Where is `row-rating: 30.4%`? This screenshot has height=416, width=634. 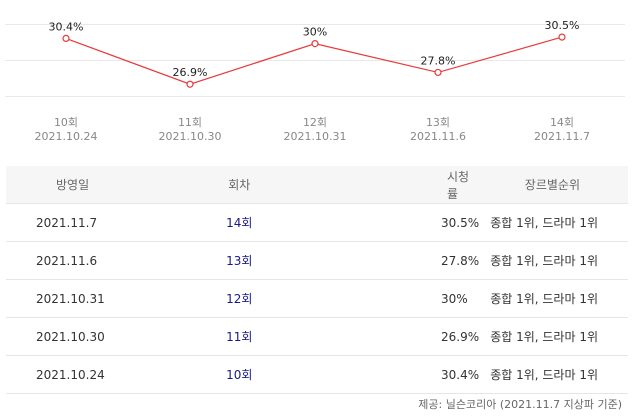 row-rating: 30.4% is located at coordinates (398, 374).